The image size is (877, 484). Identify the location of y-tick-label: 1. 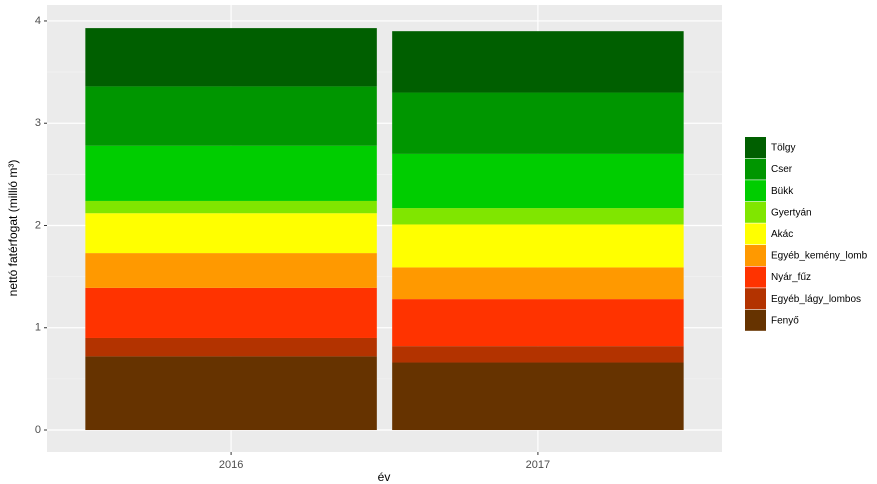
(38, 328).